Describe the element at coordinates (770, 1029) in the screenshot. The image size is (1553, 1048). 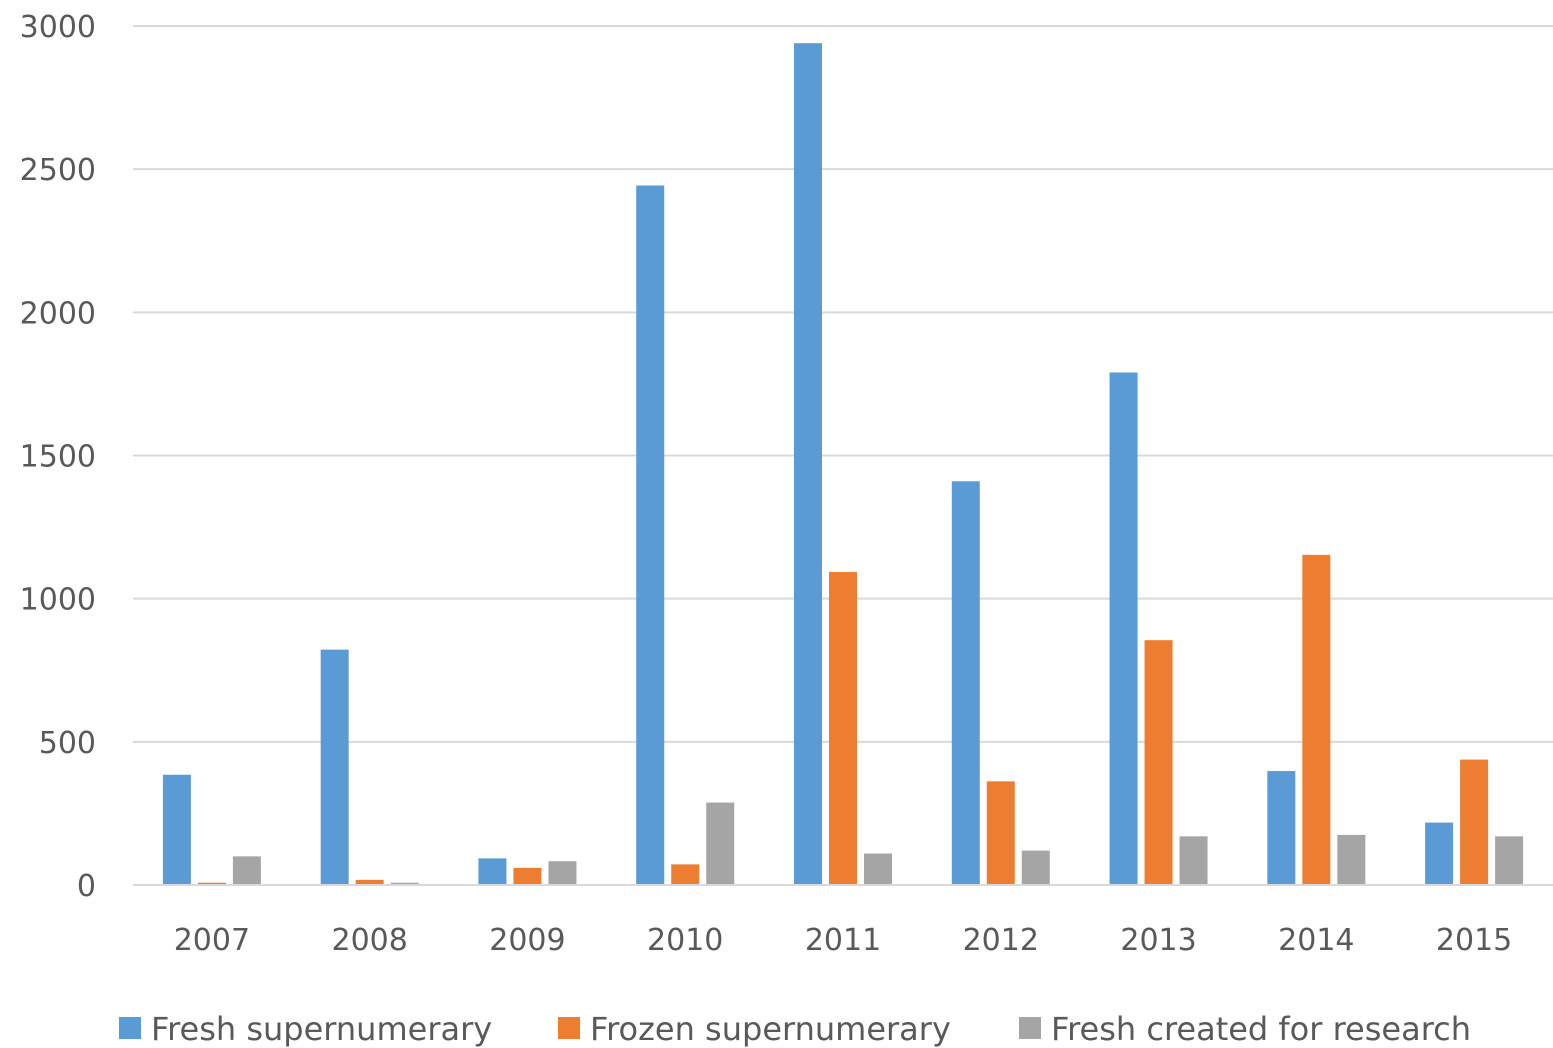
I see `legend-label: Frozen supernumerary` at that location.